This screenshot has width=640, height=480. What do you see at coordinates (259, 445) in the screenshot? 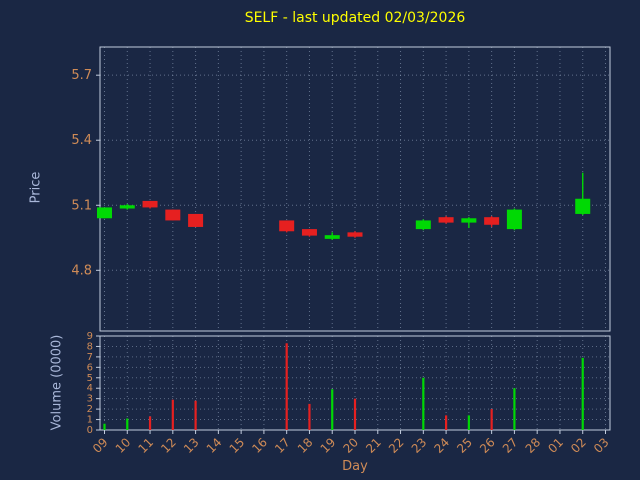
I see `x-tick-label: 16` at bounding box center [259, 445].